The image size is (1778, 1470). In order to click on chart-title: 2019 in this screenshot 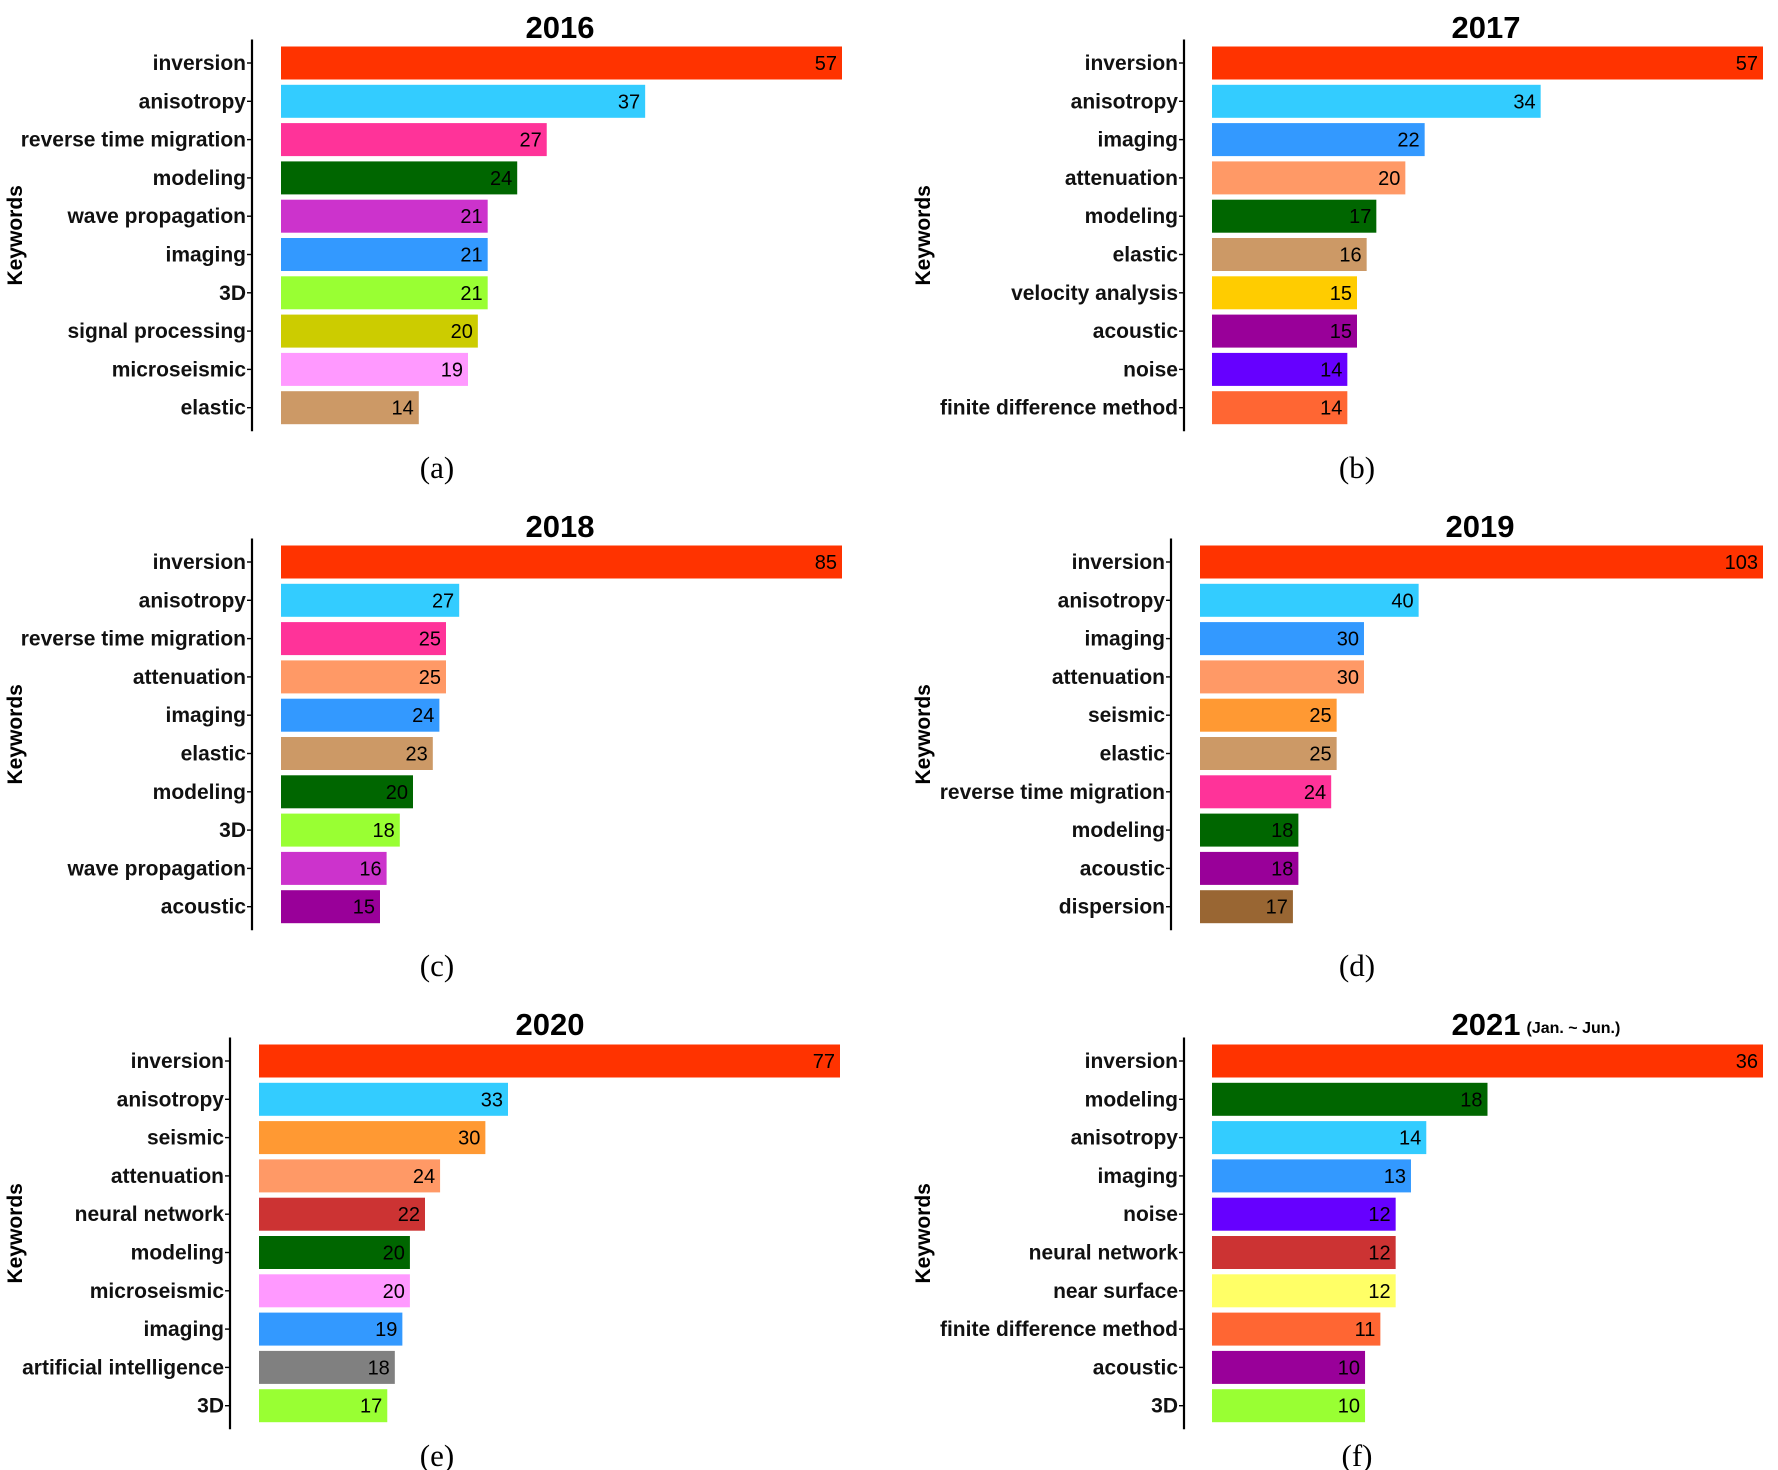, I will do `click(1480, 526)`.